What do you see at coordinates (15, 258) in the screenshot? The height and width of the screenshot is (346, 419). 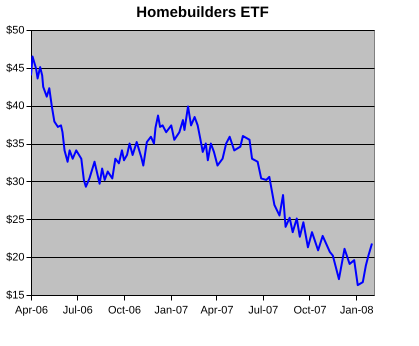 I see `y-tick-label: $20` at bounding box center [15, 258].